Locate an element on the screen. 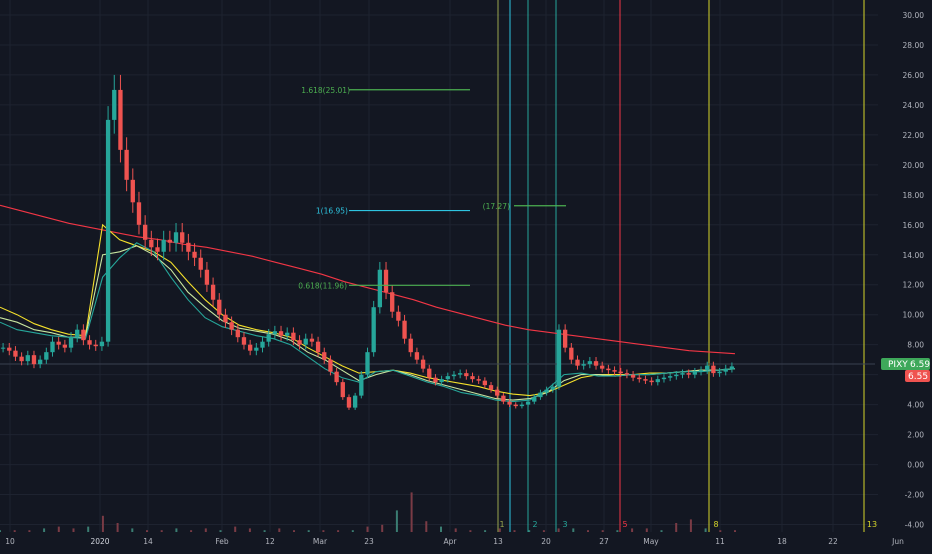 This screenshot has width=932, height=554. price-badges: PIXY 6.59 6.55 is located at coordinates (905, 370).